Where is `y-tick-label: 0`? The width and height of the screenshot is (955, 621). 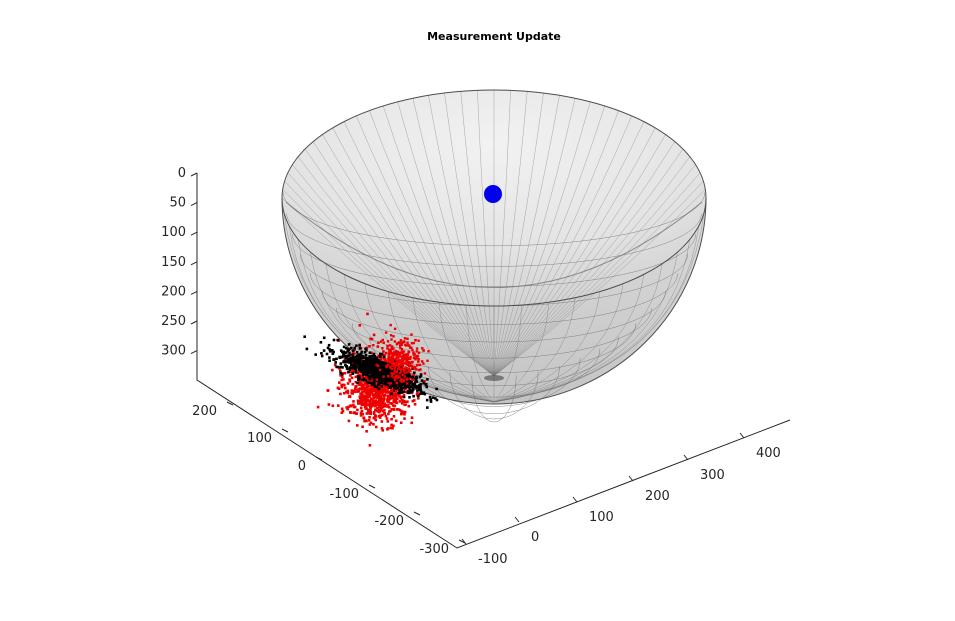
y-tick-label: 0 is located at coordinates (302, 466).